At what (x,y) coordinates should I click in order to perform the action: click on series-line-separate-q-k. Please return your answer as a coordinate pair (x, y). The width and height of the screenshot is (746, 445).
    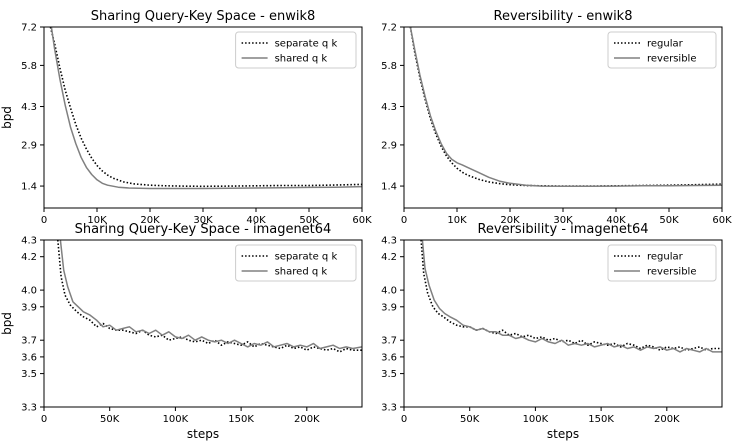
    Looking at the image, I should click on (209, 296).